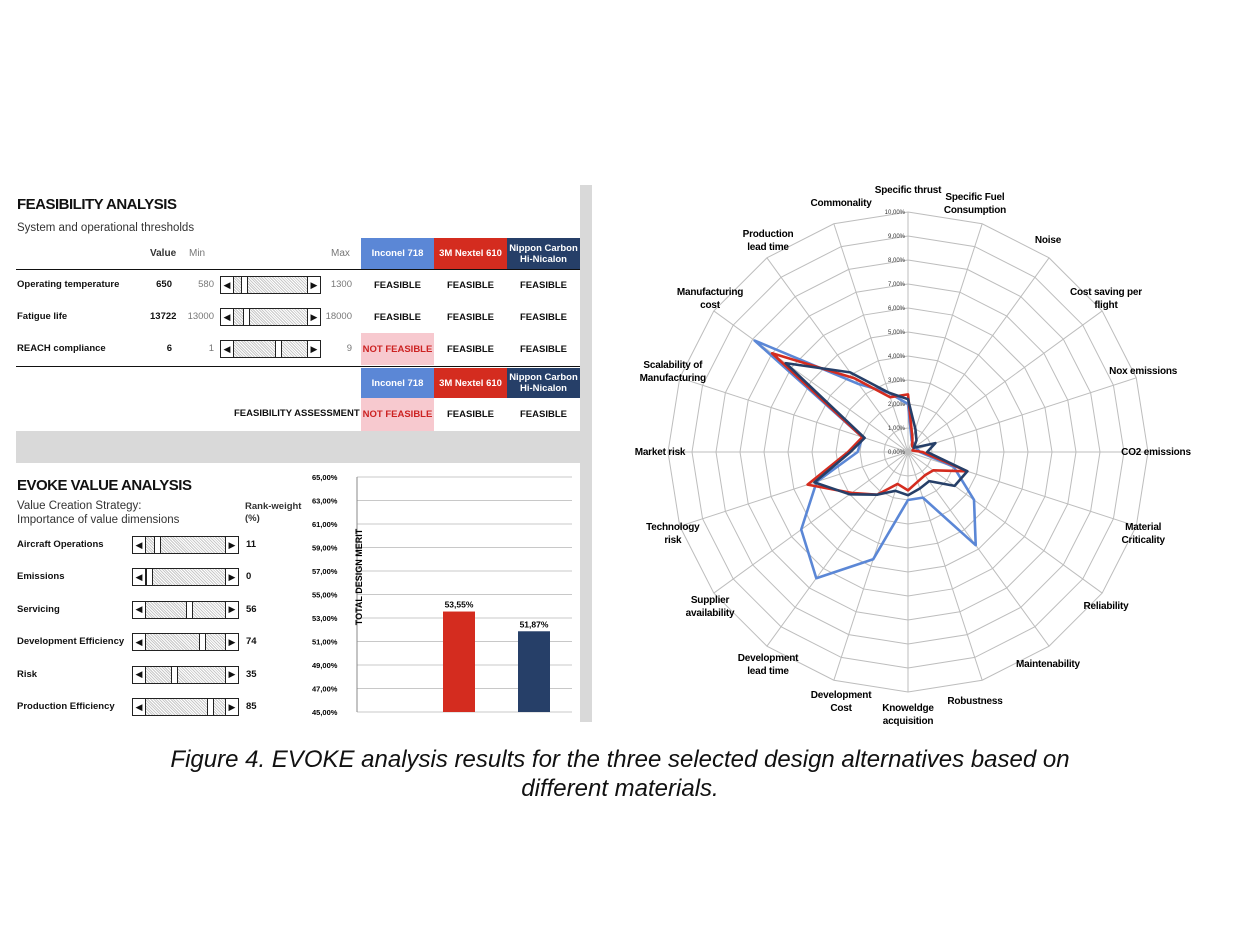 This screenshot has width=1250, height=938. What do you see at coordinates (325, 689) in the screenshot?
I see `bar-y-tick-label: 47,00%` at bounding box center [325, 689].